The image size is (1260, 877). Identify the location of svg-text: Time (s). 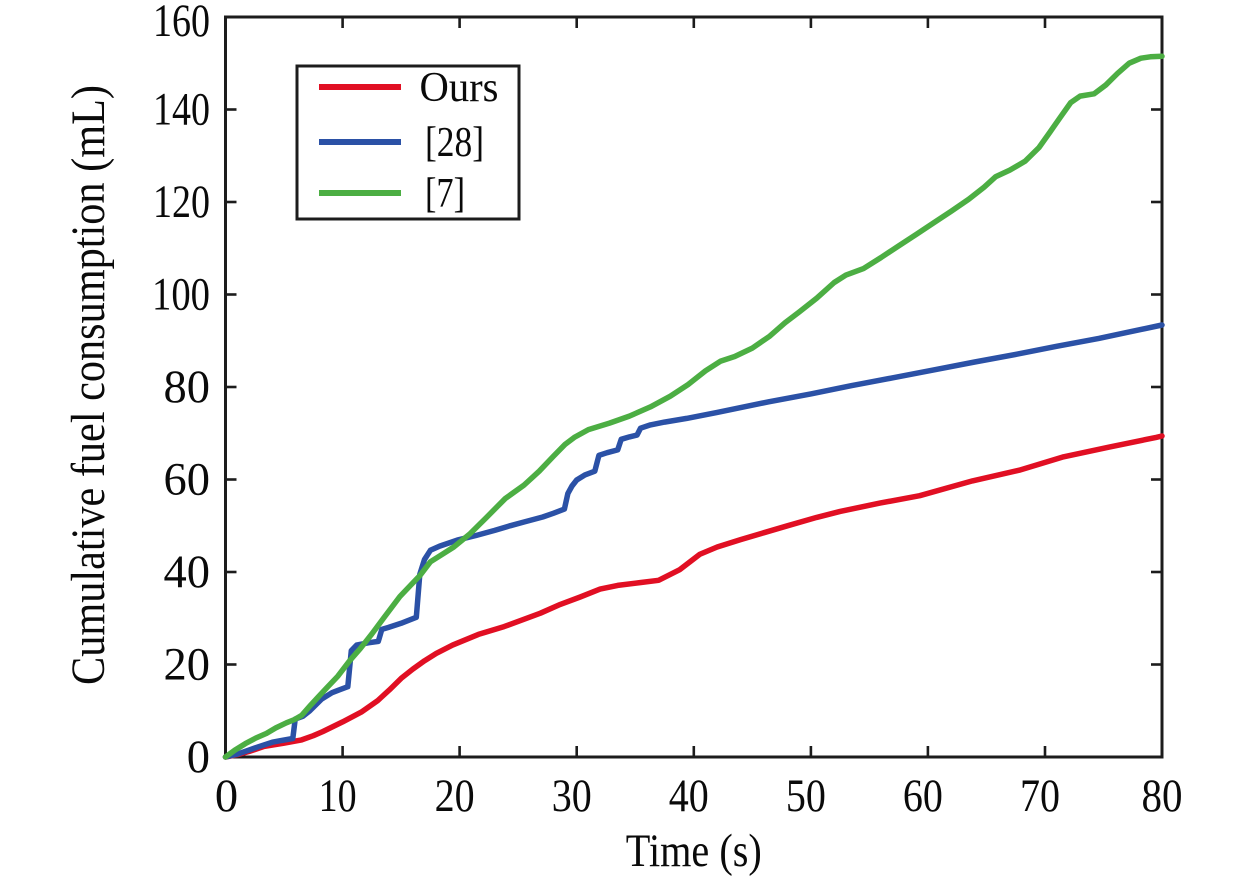
(694, 851).